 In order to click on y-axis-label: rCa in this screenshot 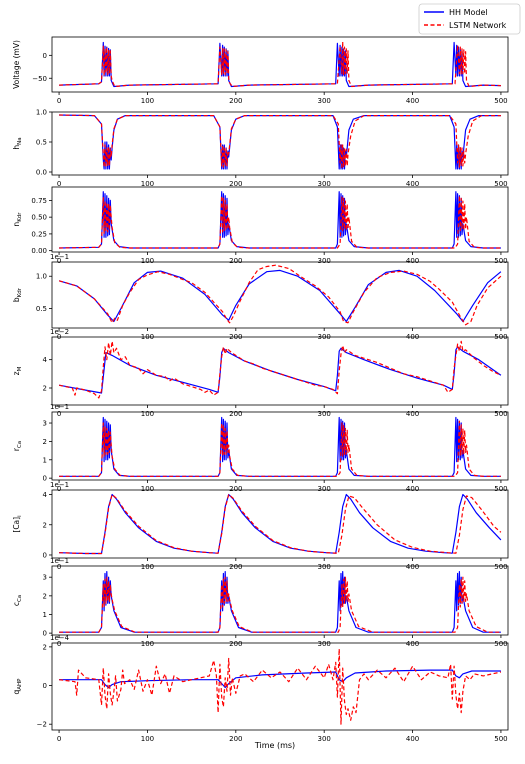, I will do `click(17, 446)`.